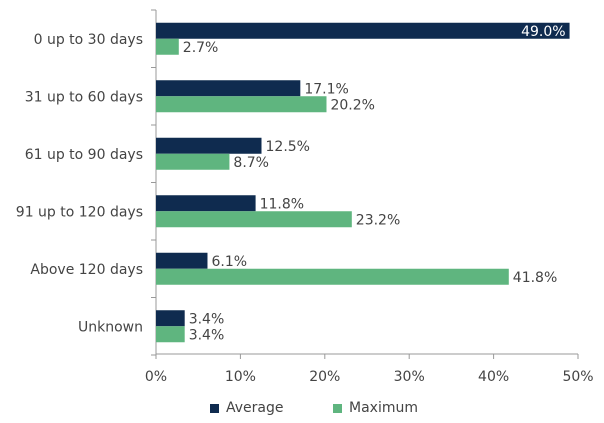 This screenshot has width=604, height=423. What do you see at coordinates (326, 89) in the screenshot?
I see `data-label: 17.1%` at bounding box center [326, 89].